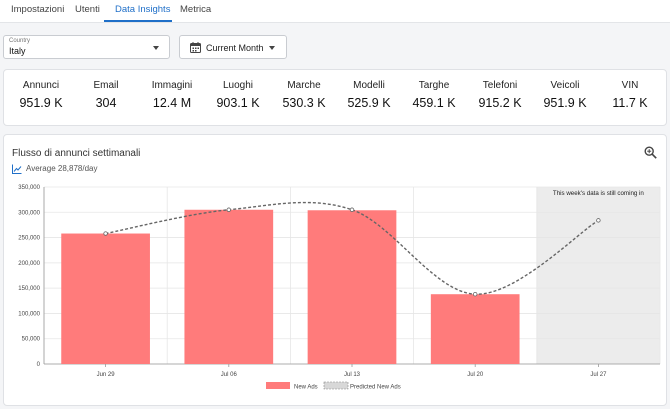  What do you see at coordinates (29, 264) in the screenshot?
I see `y-tick-label: 200,000` at bounding box center [29, 264].